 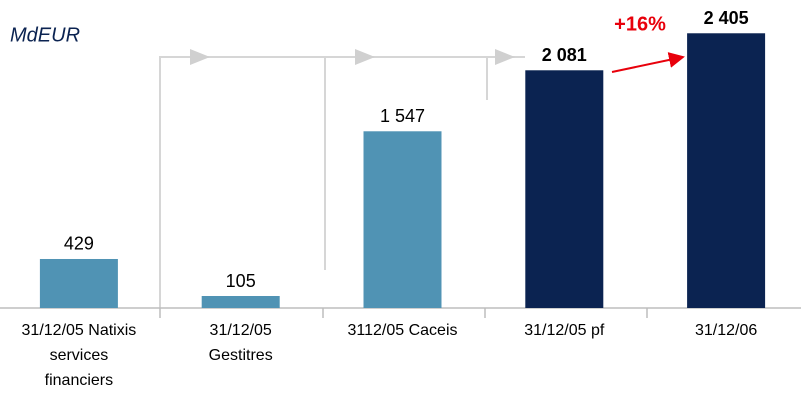 I want to click on growth-arrow, so click(x=648, y=62).